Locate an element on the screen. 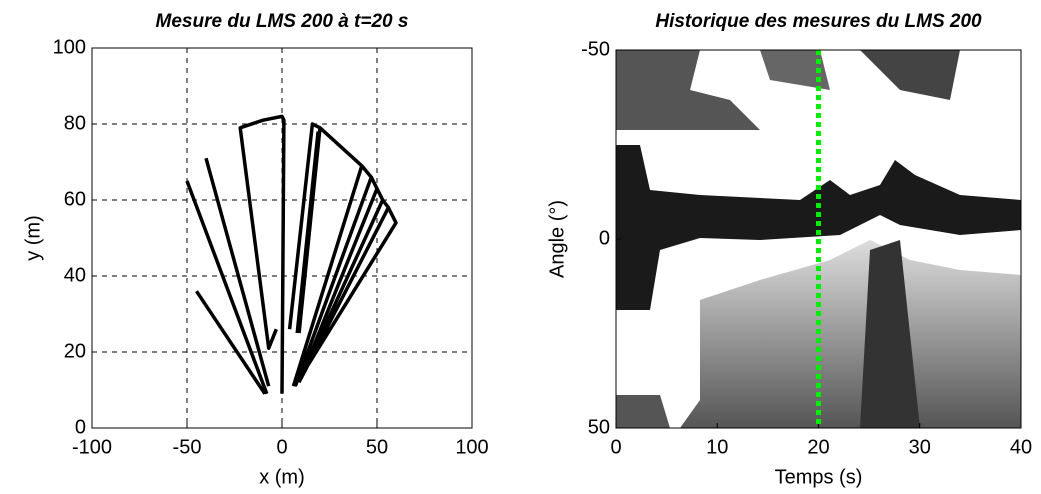 The image size is (1041, 494). y-axis-label: y (m) is located at coordinates (33, 238).